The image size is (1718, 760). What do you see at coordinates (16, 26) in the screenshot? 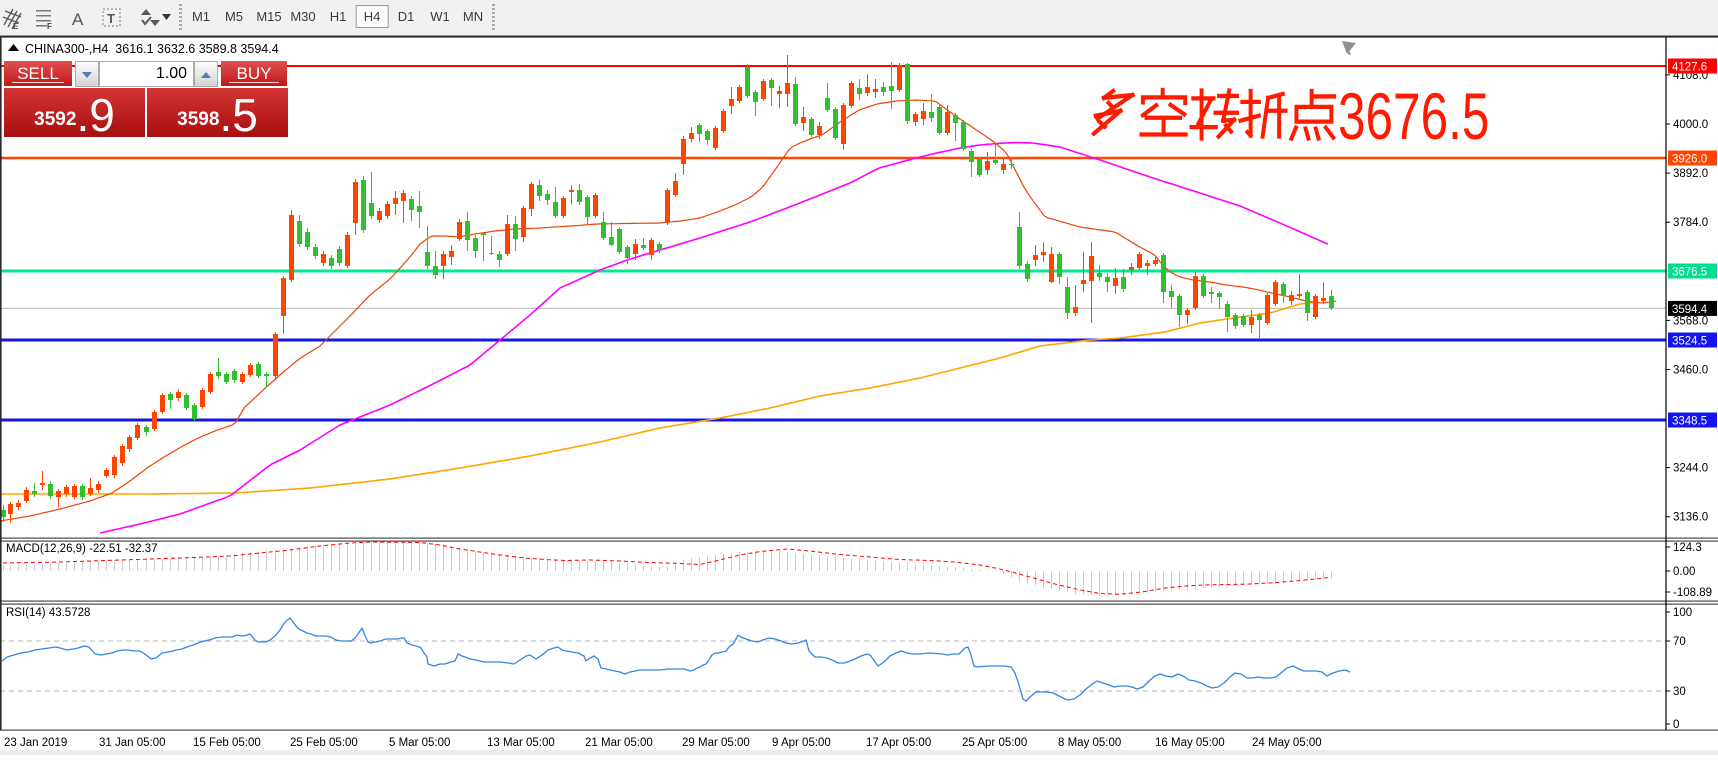
I see `svg-text: E` at bounding box center [16, 26].